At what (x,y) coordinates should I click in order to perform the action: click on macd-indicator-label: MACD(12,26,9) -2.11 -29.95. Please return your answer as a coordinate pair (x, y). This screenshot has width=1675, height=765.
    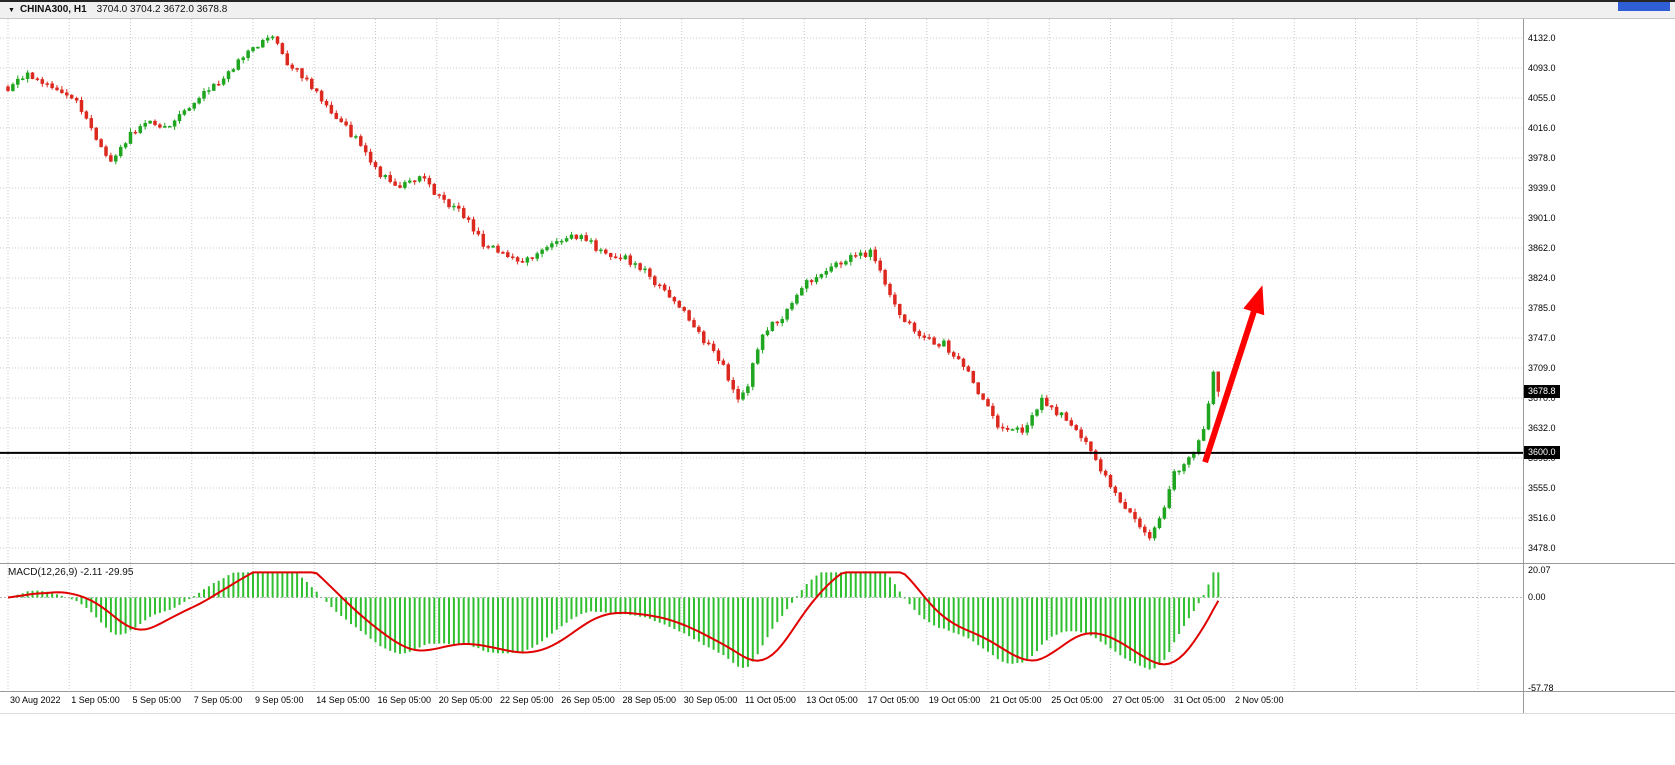
    Looking at the image, I should click on (71, 572).